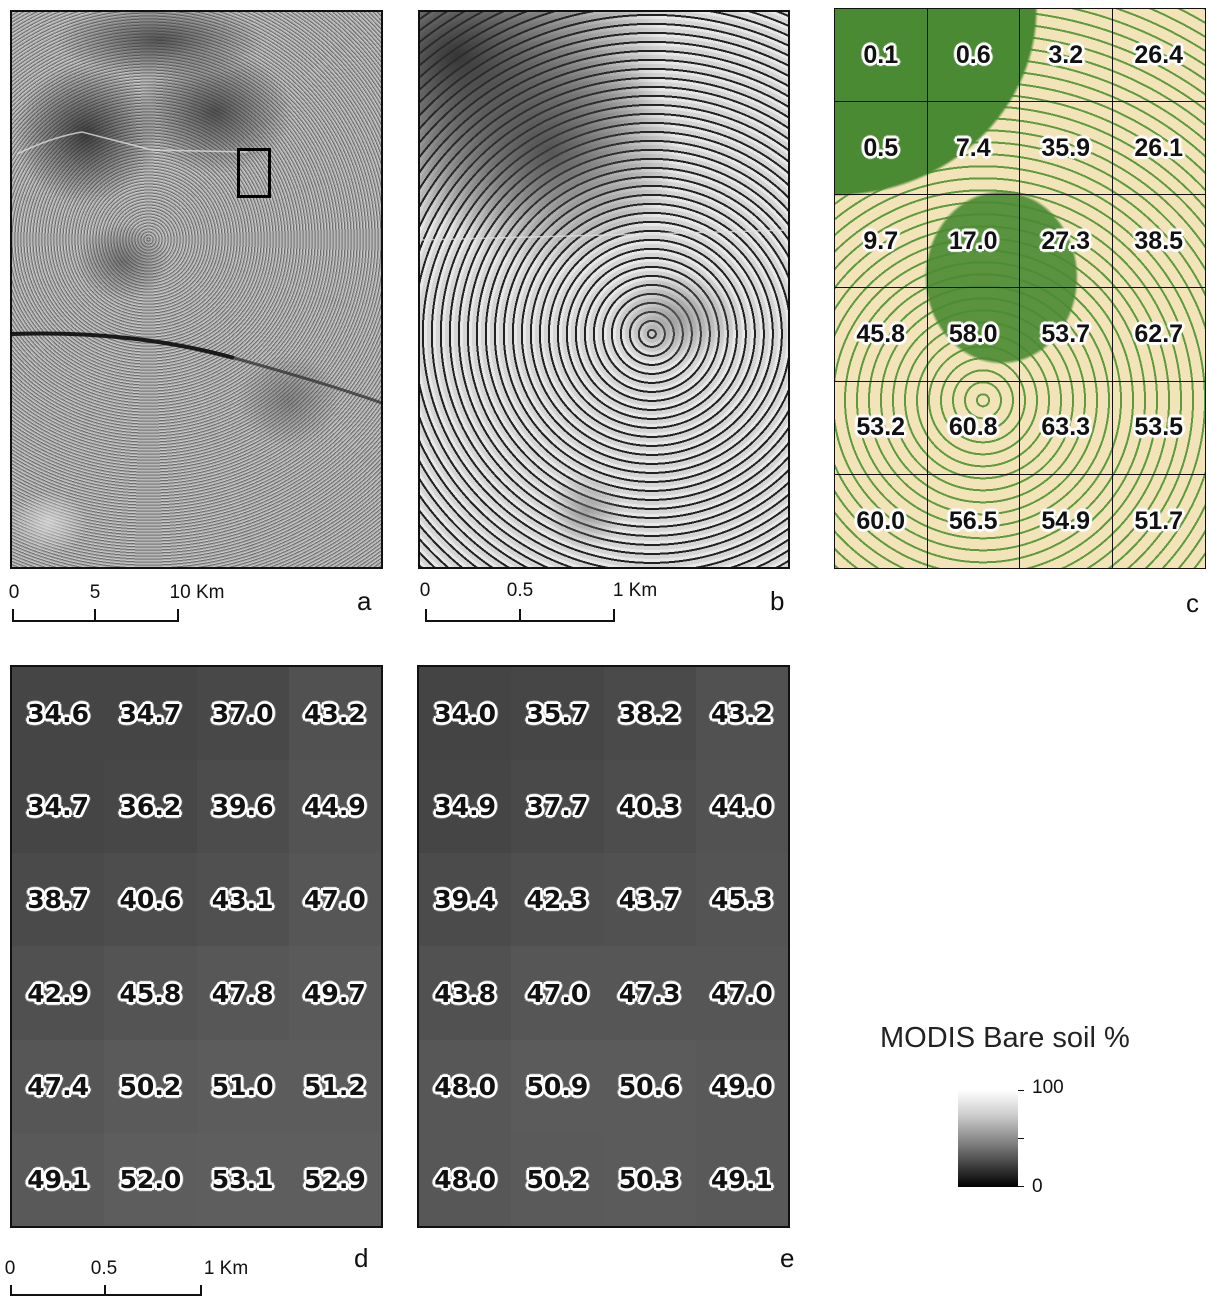 This screenshot has height=1296, width=1210. I want to click on grid-cell-value: 35.9, so click(1066, 149).